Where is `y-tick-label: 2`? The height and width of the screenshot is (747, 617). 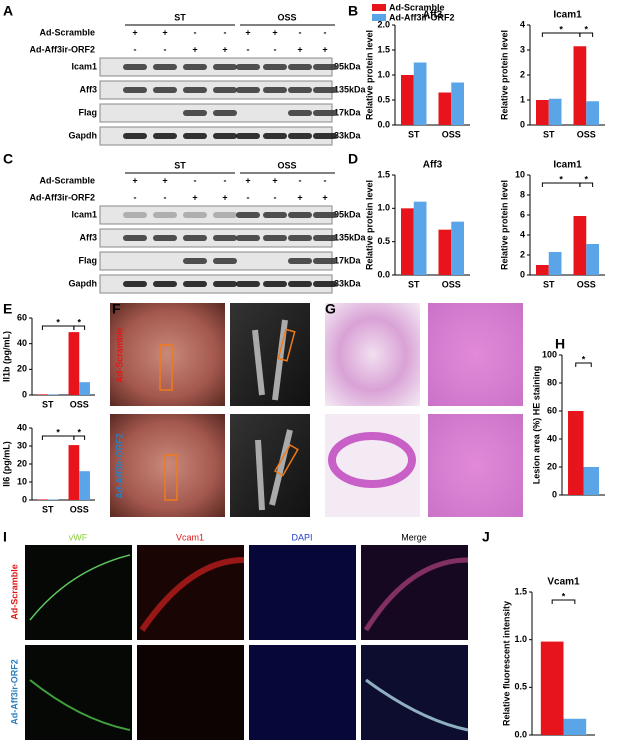
y-tick-label: 2 is located at coordinates (522, 254).